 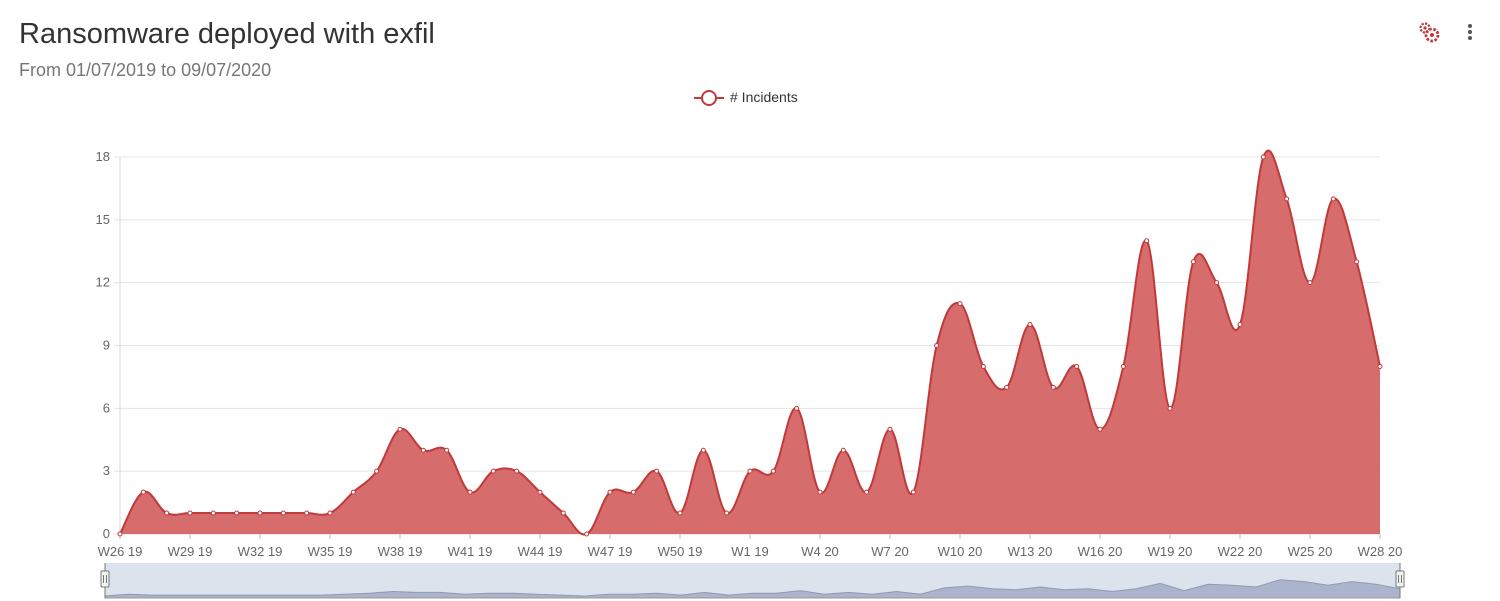 I want to click on y-tick-label: 12, so click(x=103, y=282).